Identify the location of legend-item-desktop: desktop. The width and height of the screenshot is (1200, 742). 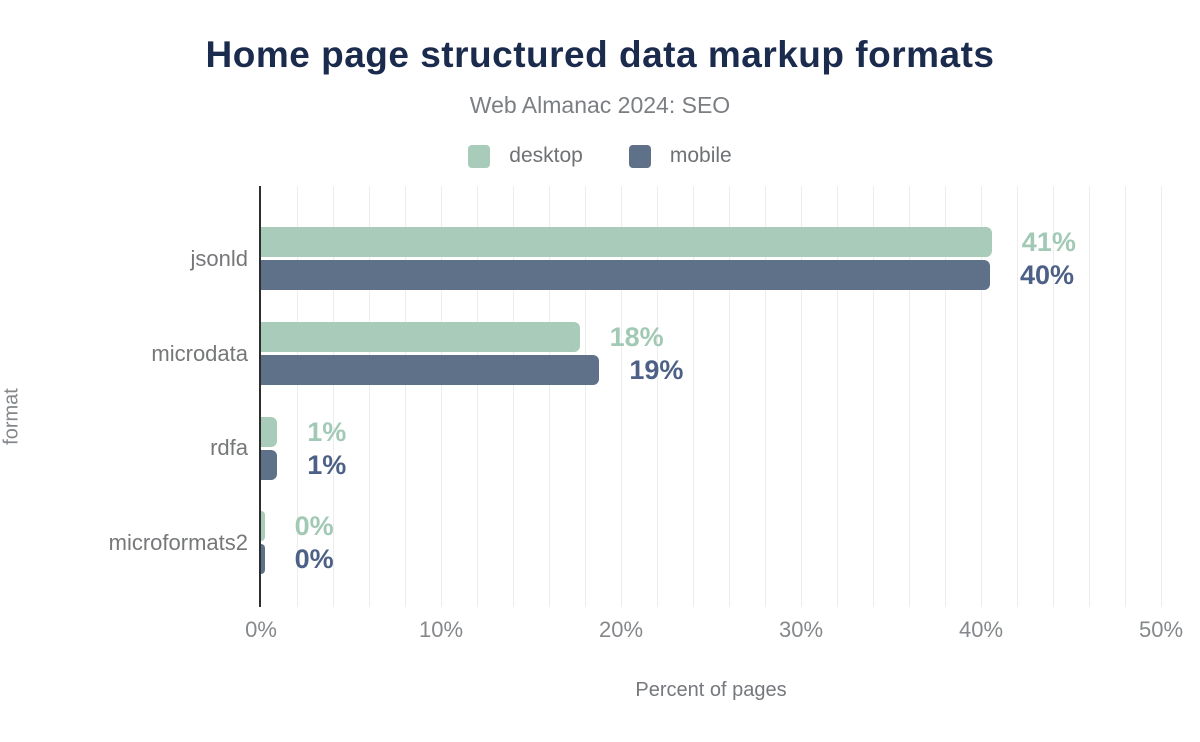
(525, 156).